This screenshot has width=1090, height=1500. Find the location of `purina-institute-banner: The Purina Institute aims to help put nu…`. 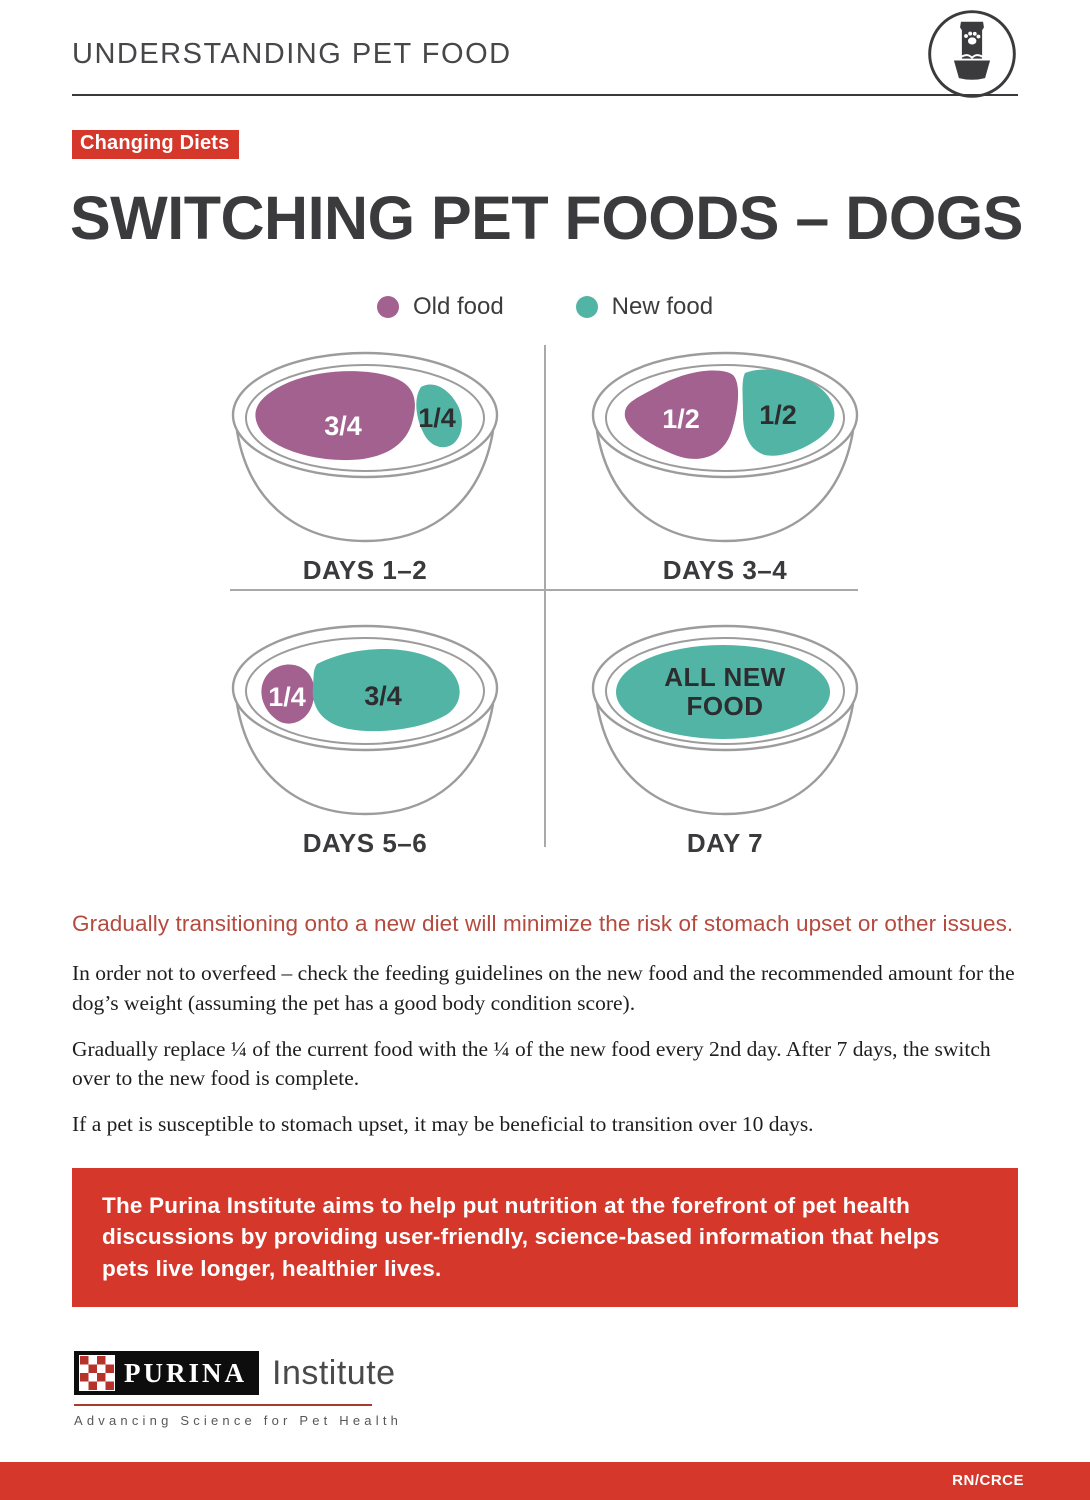

purina-institute-banner: The Purina Institute aims to help put nu… is located at coordinates (545, 1237).